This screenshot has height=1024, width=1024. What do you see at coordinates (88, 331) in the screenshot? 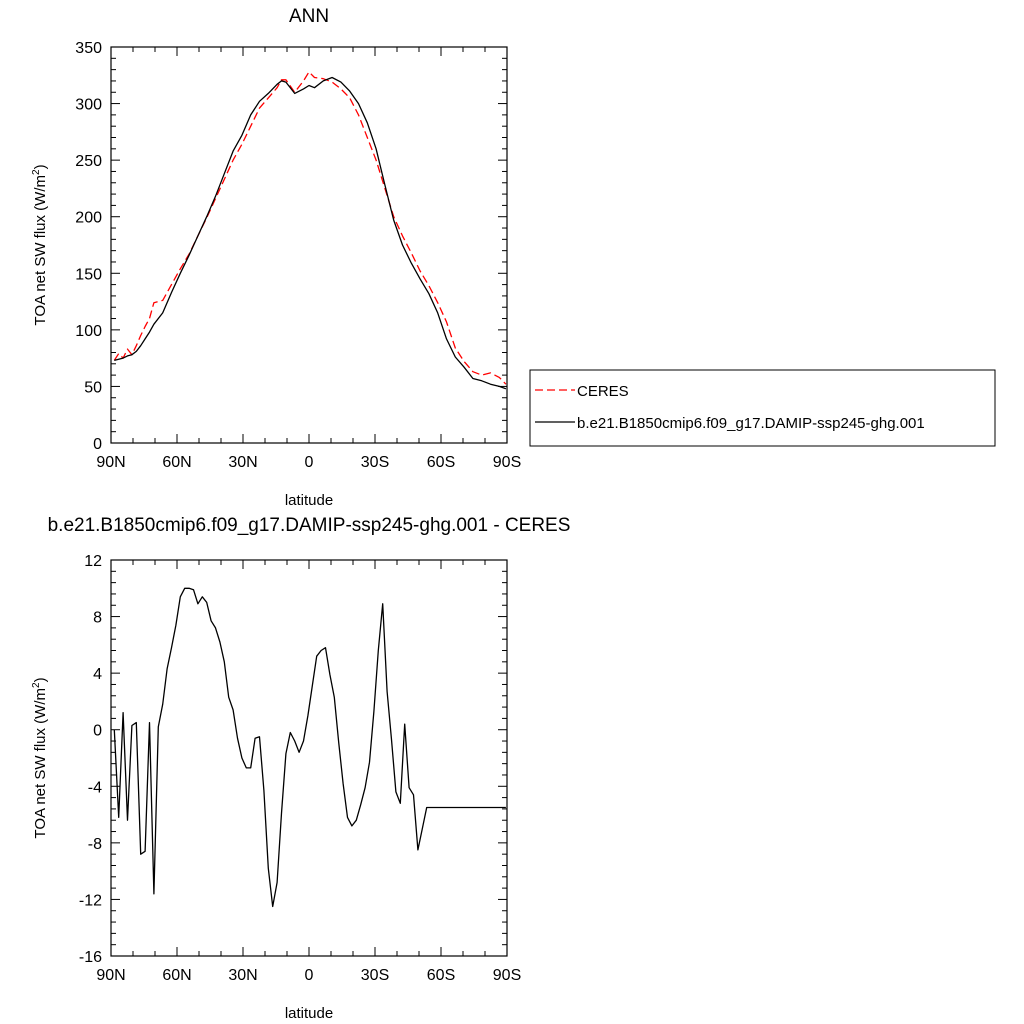
I see `y-tick-label: 100` at bounding box center [88, 331].